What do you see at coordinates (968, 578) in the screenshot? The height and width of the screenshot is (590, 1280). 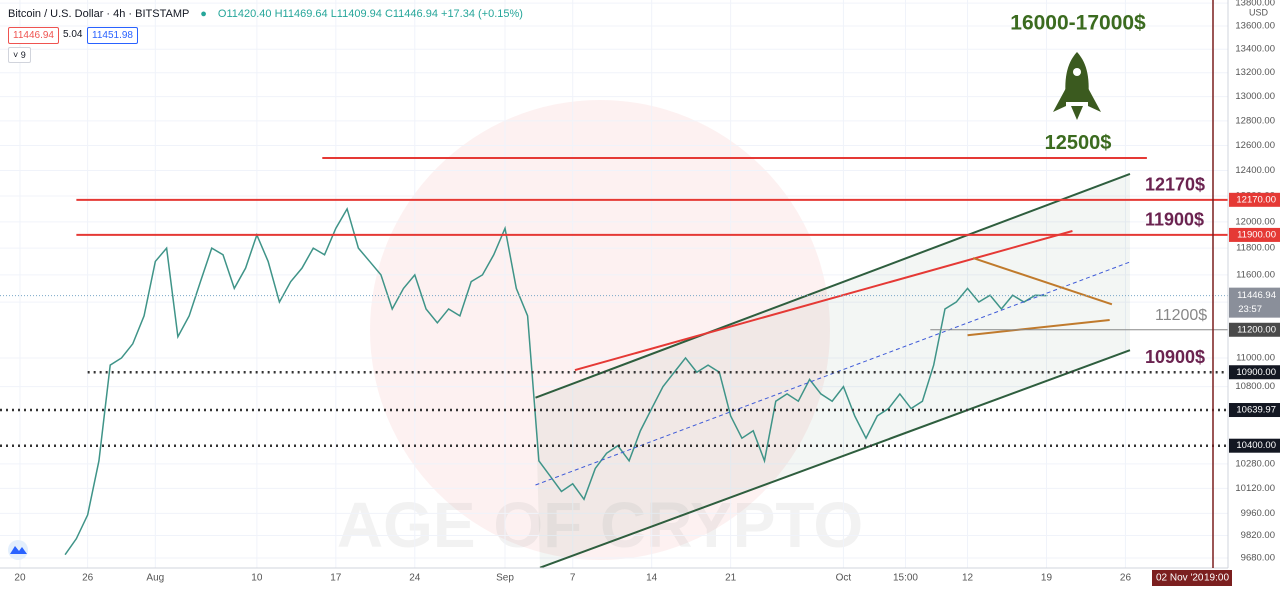 I see `x-tick-label: 12` at bounding box center [968, 578].